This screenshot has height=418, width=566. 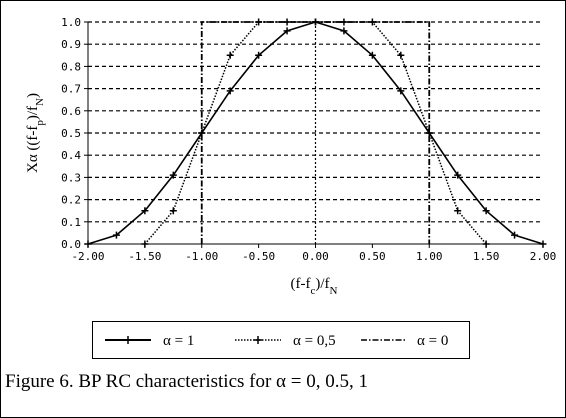 I want to click on x-axis-label: (f-fc)/fN, so click(x=314, y=286).